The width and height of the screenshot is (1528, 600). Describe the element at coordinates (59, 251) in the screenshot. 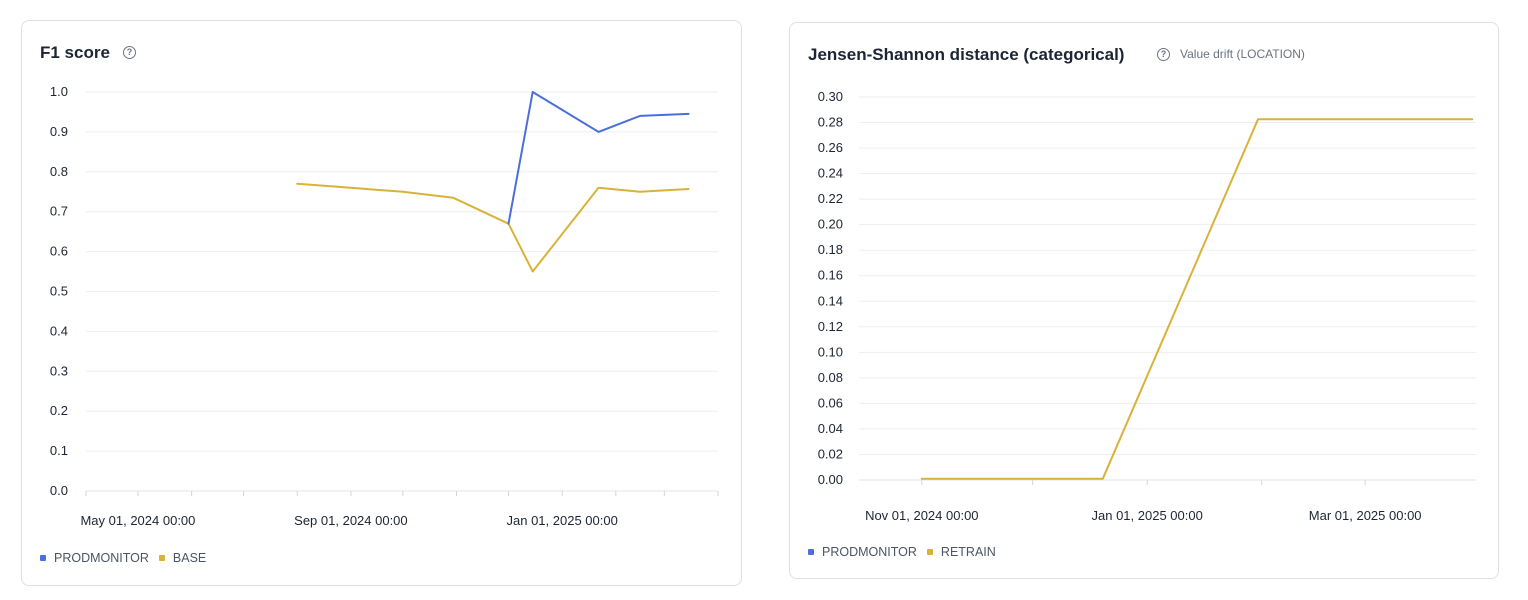

I see `y-tick-label: 0.6` at that location.